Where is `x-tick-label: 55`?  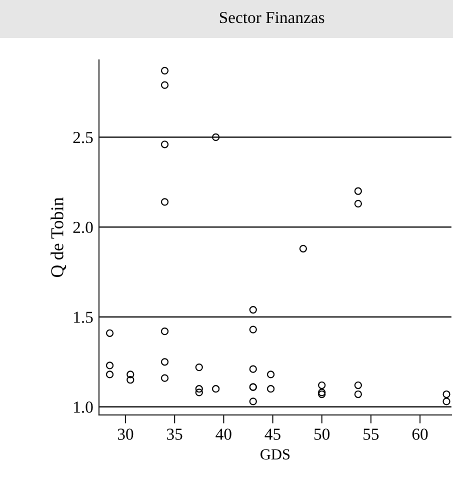 x-tick-label: 55 is located at coordinates (371, 434).